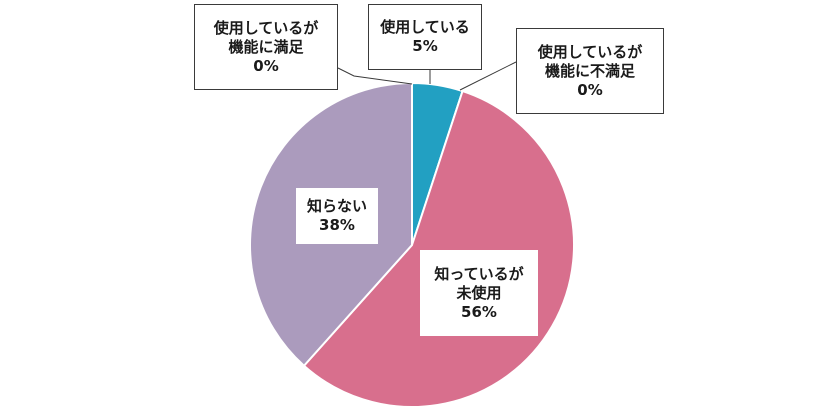  I want to click on slice-value-using-dissatisfied: 0%, so click(590, 89).